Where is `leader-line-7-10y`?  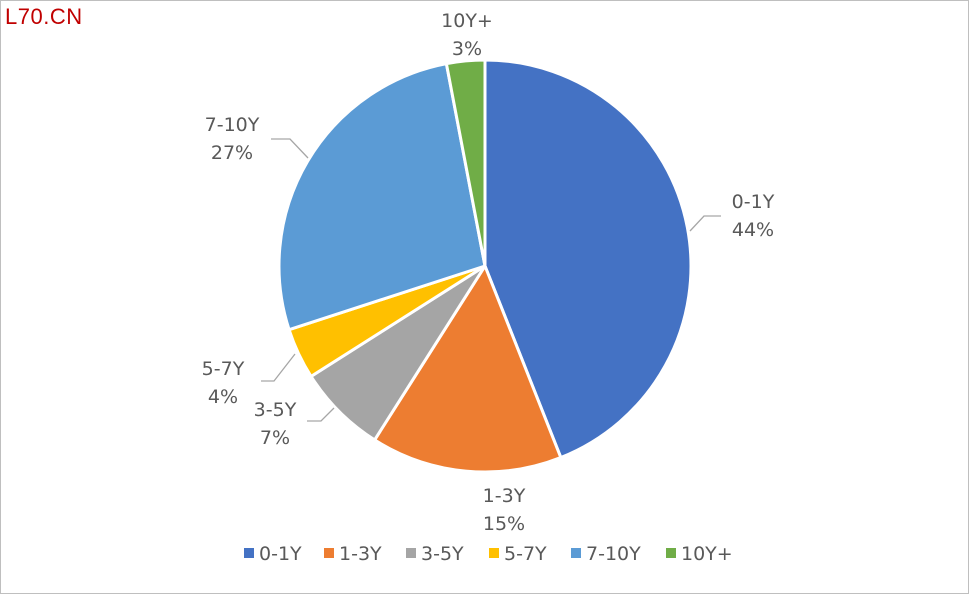
leader-line-7-10y is located at coordinates (290, 148).